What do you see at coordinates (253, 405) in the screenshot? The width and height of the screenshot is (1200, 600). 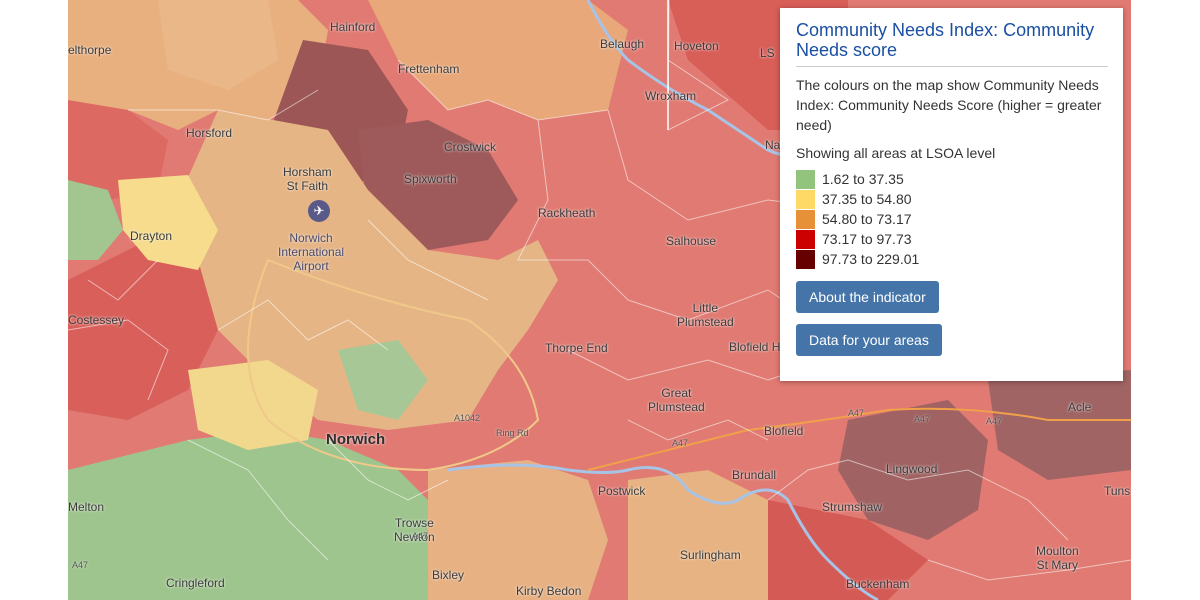 I see `area-yellow-centre` at bounding box center [253, 405].